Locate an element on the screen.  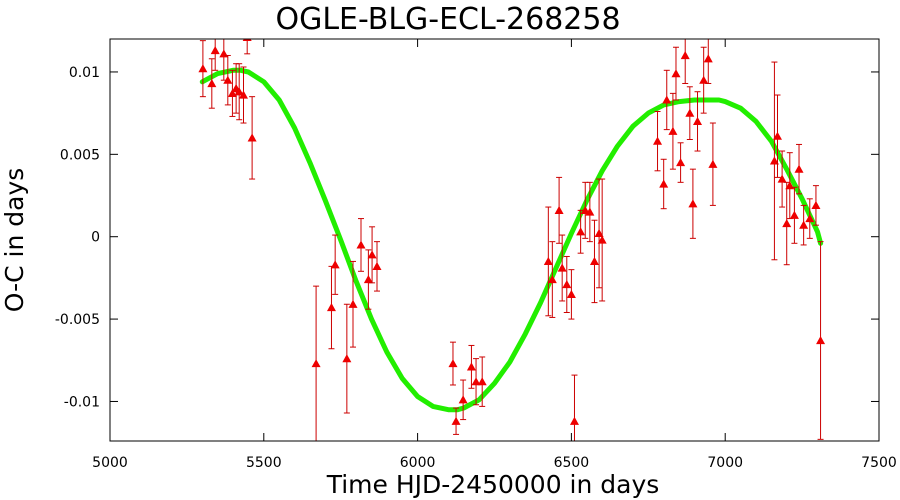
x-tick-label: 5500 is located at coordinates (264, 463).